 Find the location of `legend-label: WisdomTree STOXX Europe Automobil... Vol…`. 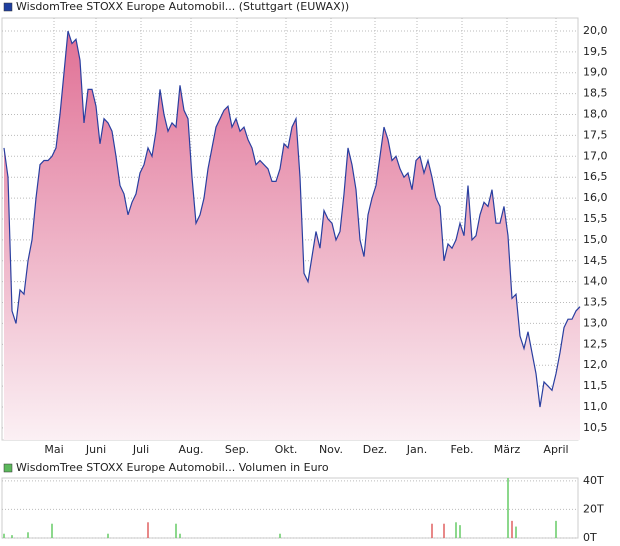

legend-label: WisdomTree STOXX Europe Automobil... Vol… is located at coordinates (172, 467).